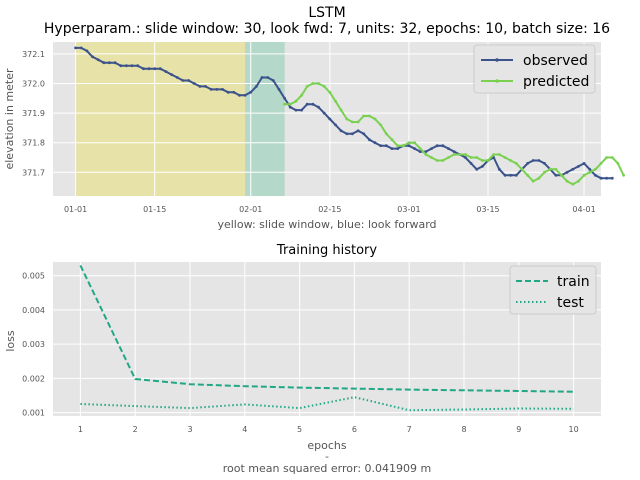  Describe the element at coordinates (326, 445) in the screenshot. I see `training-x-axis-label: epochs` at that location.